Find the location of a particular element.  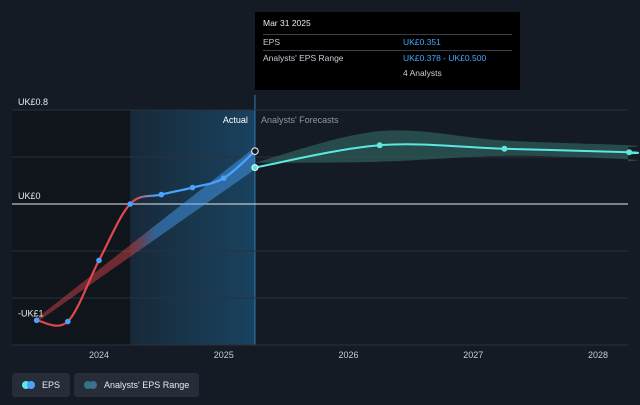

tooltip-row-analysts: 4 Analysts is located at coordinates (387, 73).